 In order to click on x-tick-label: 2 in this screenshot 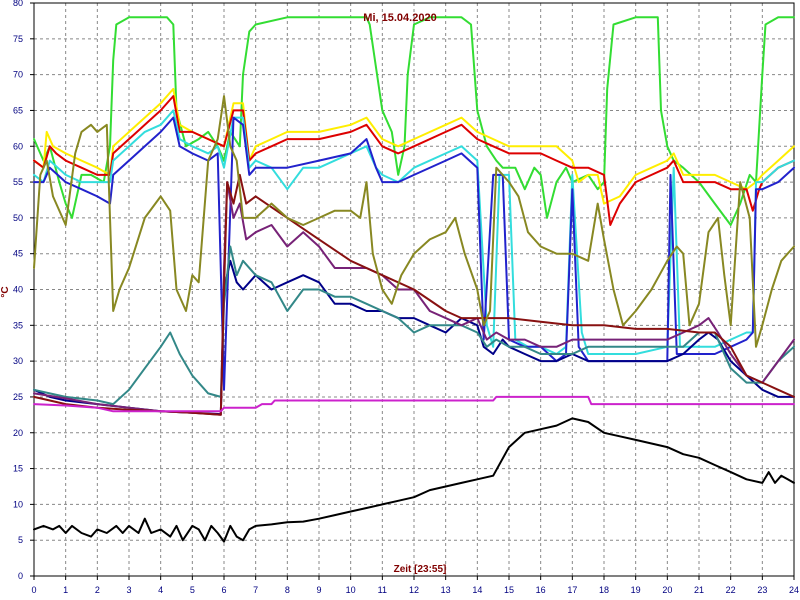, I will do `click(97, 590)`.